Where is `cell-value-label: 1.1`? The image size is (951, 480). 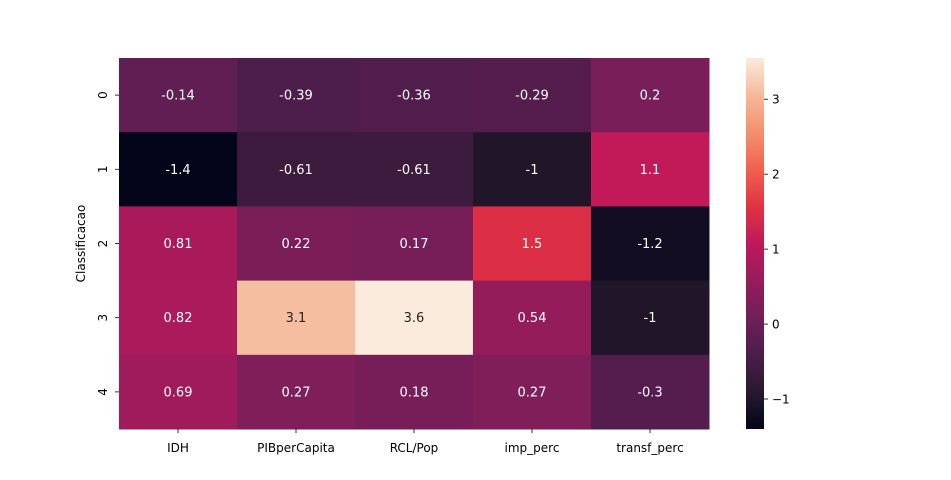
cell-value-label: 1.1 is located at coordinates (650, 170).